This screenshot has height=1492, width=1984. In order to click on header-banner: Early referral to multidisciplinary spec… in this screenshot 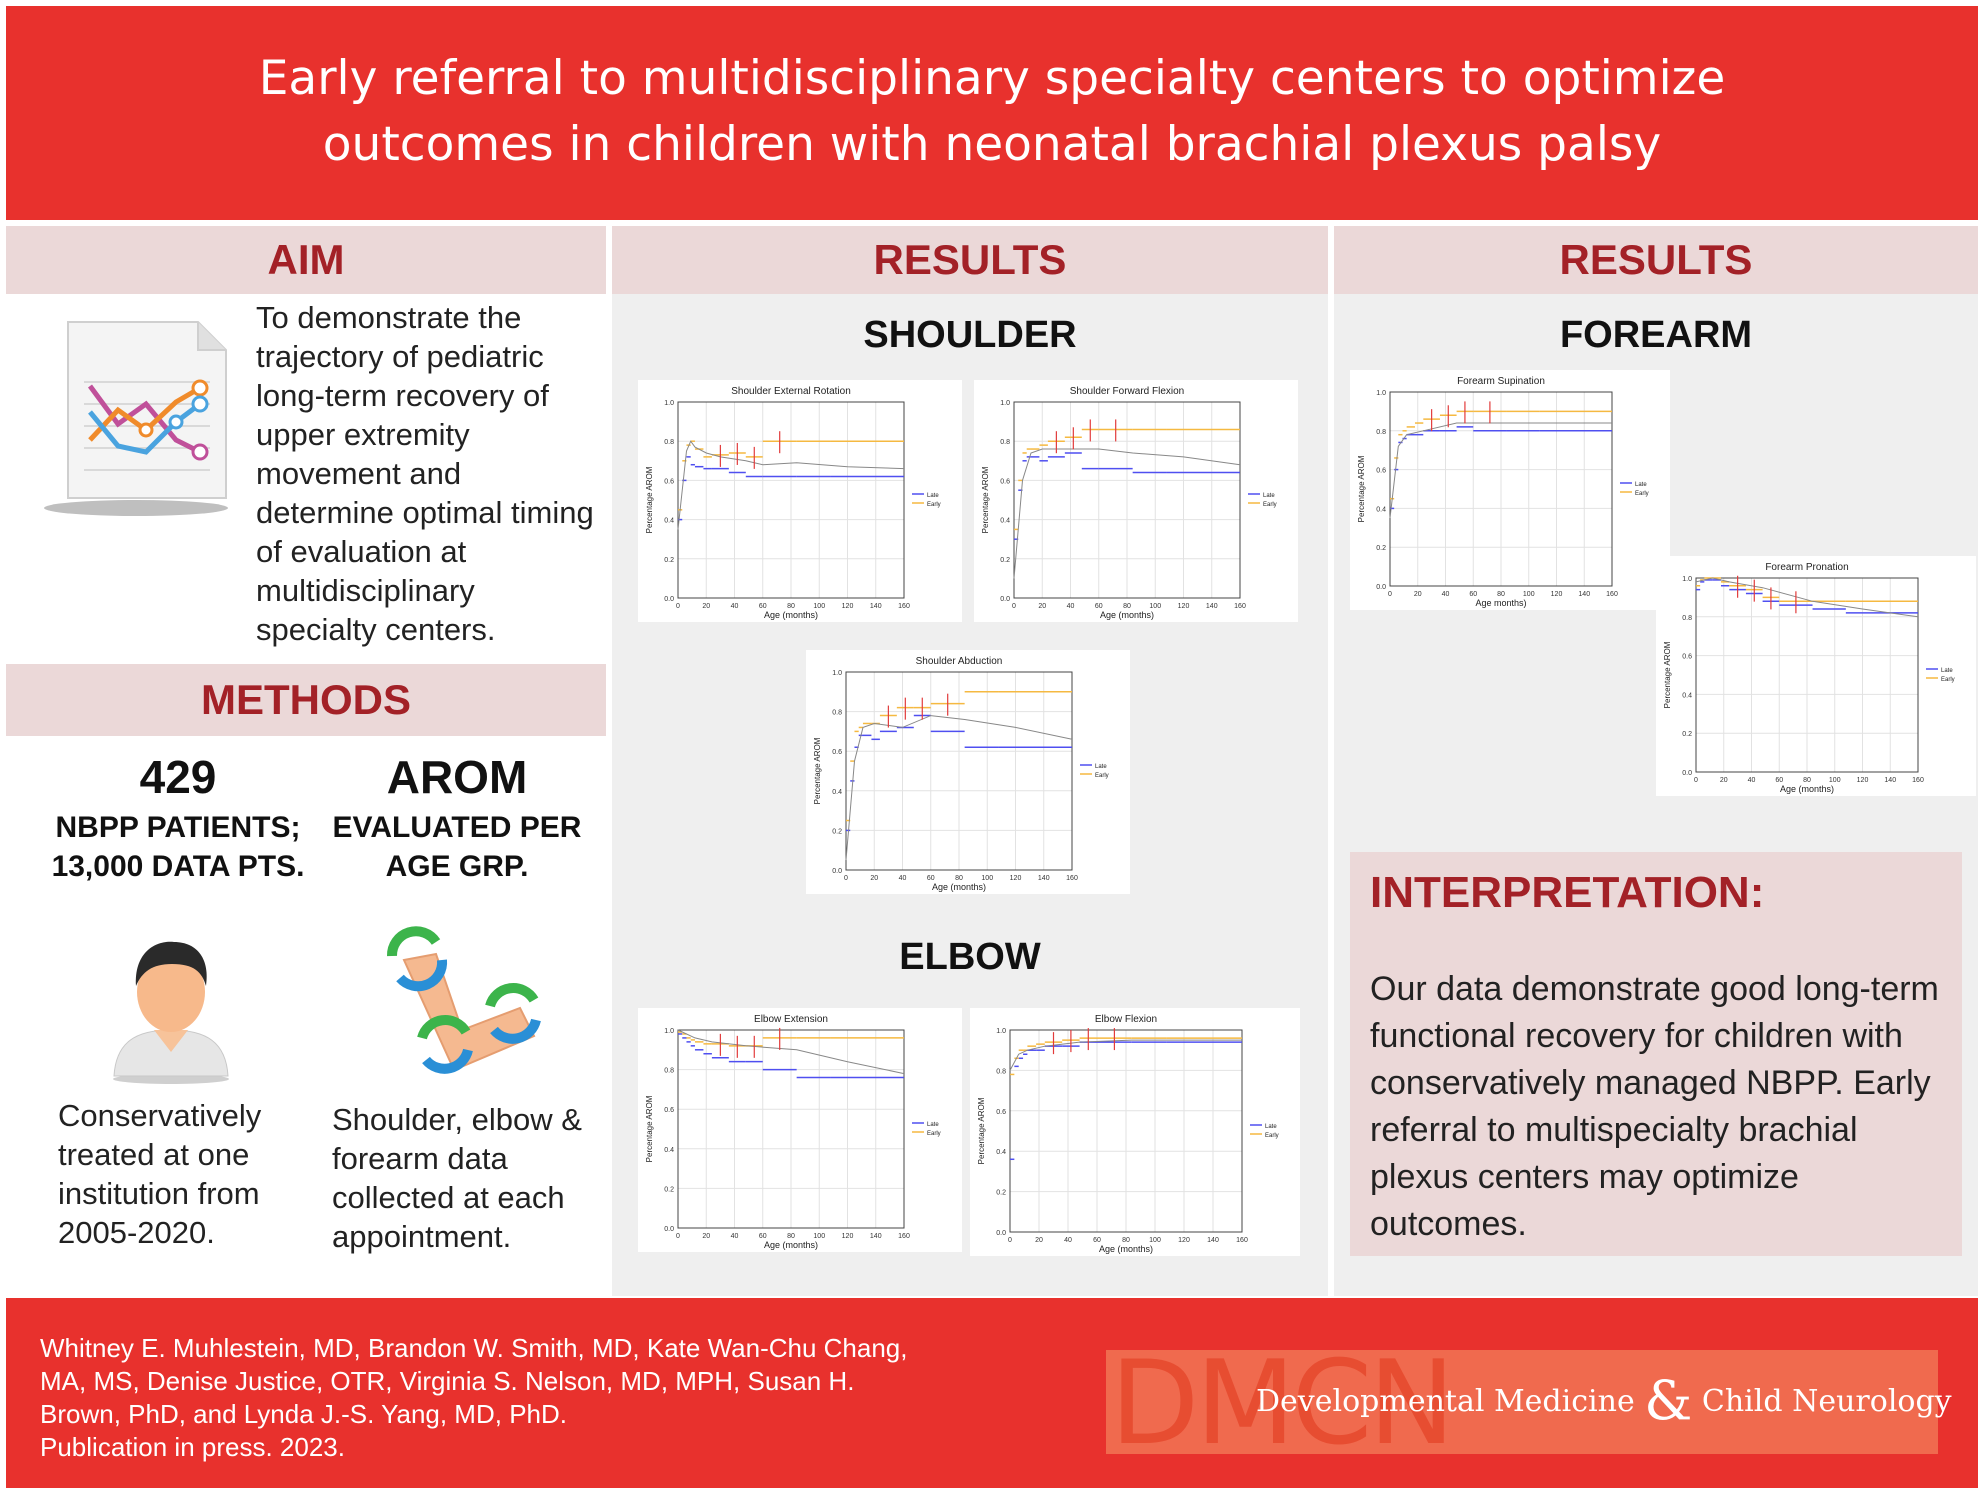, I will do `click(992, 113)`.